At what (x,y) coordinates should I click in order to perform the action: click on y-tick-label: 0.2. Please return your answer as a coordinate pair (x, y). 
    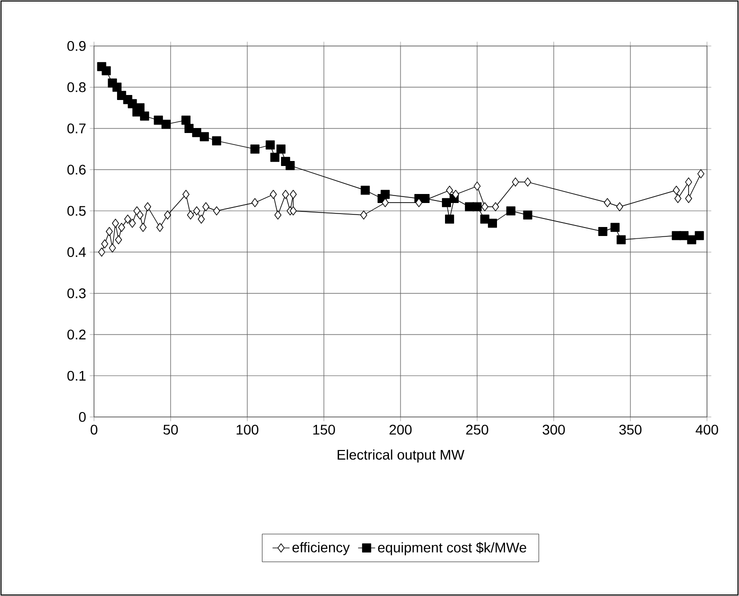
    Looking at the image, I should click on (76, 335).